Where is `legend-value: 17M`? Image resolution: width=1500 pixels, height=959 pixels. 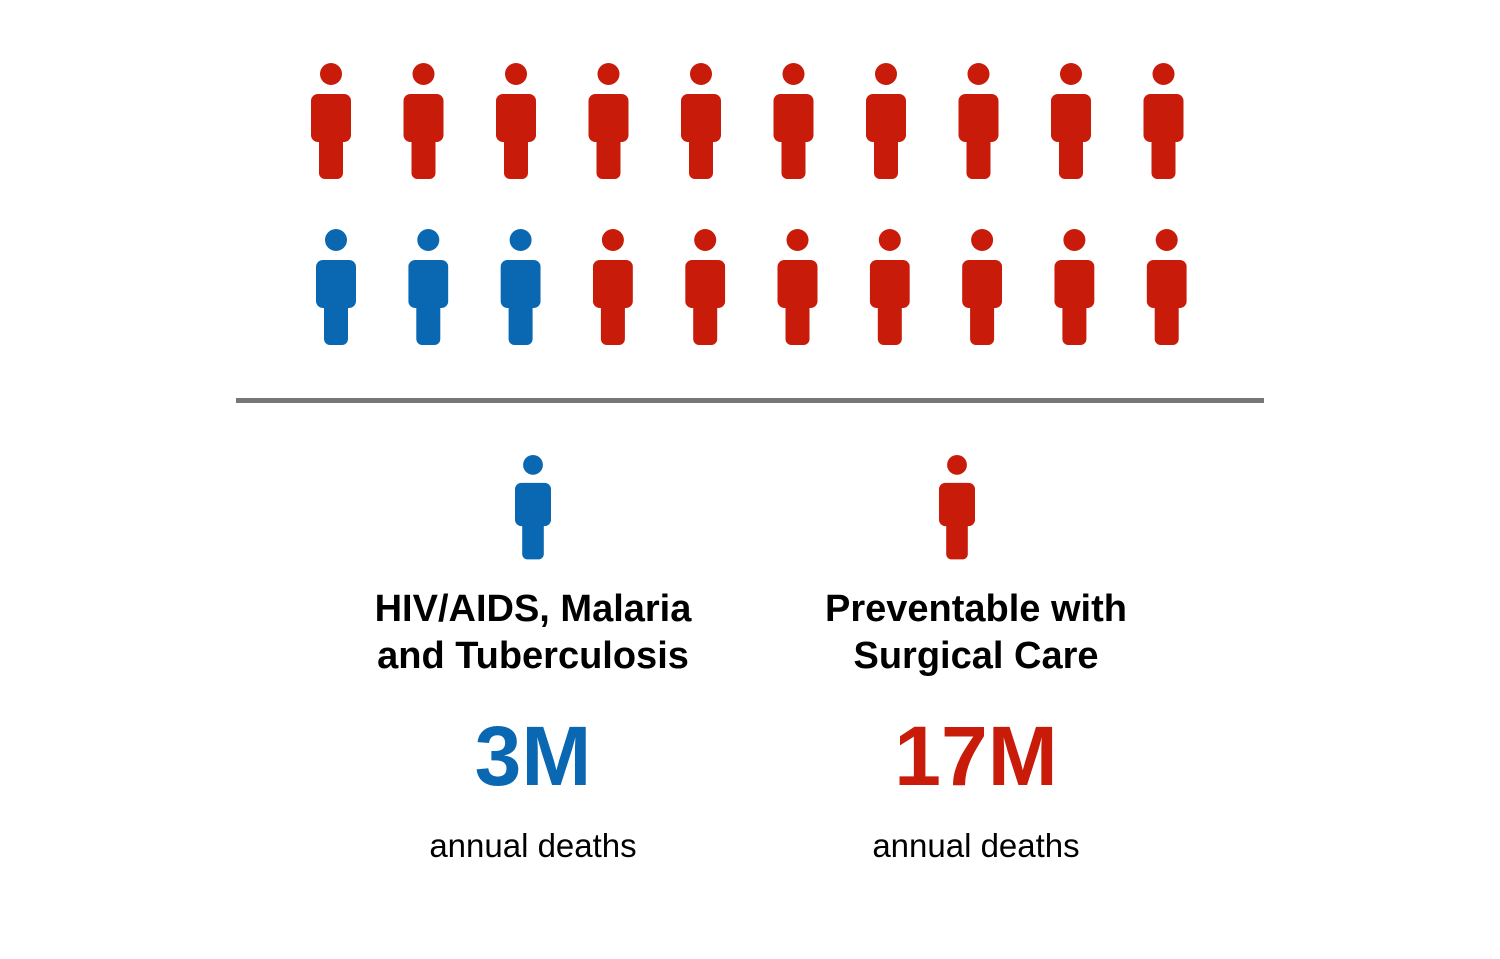 legend-value: 17M is located at coordinates (976, 756).